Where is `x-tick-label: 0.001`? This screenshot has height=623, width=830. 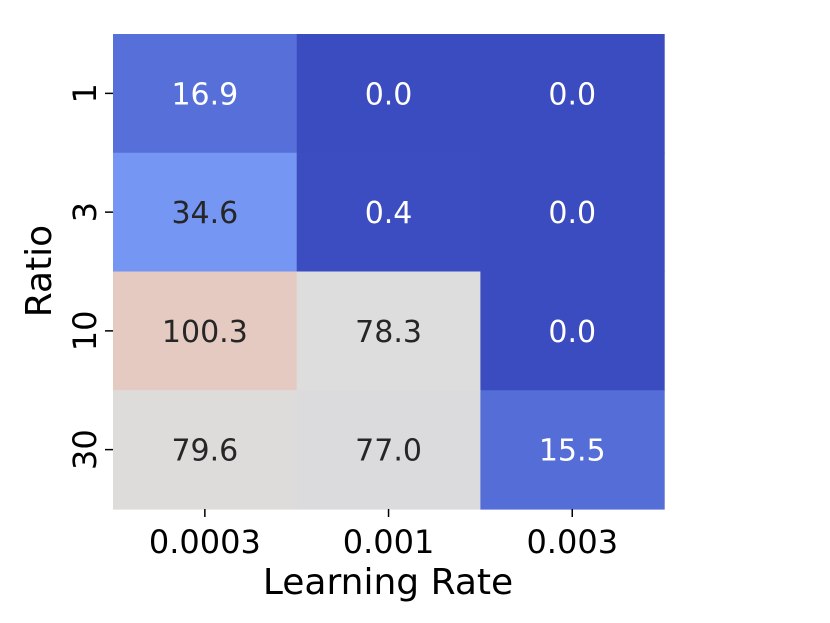
x-tick-label: 0.001 is located at coordinates (389, 542).